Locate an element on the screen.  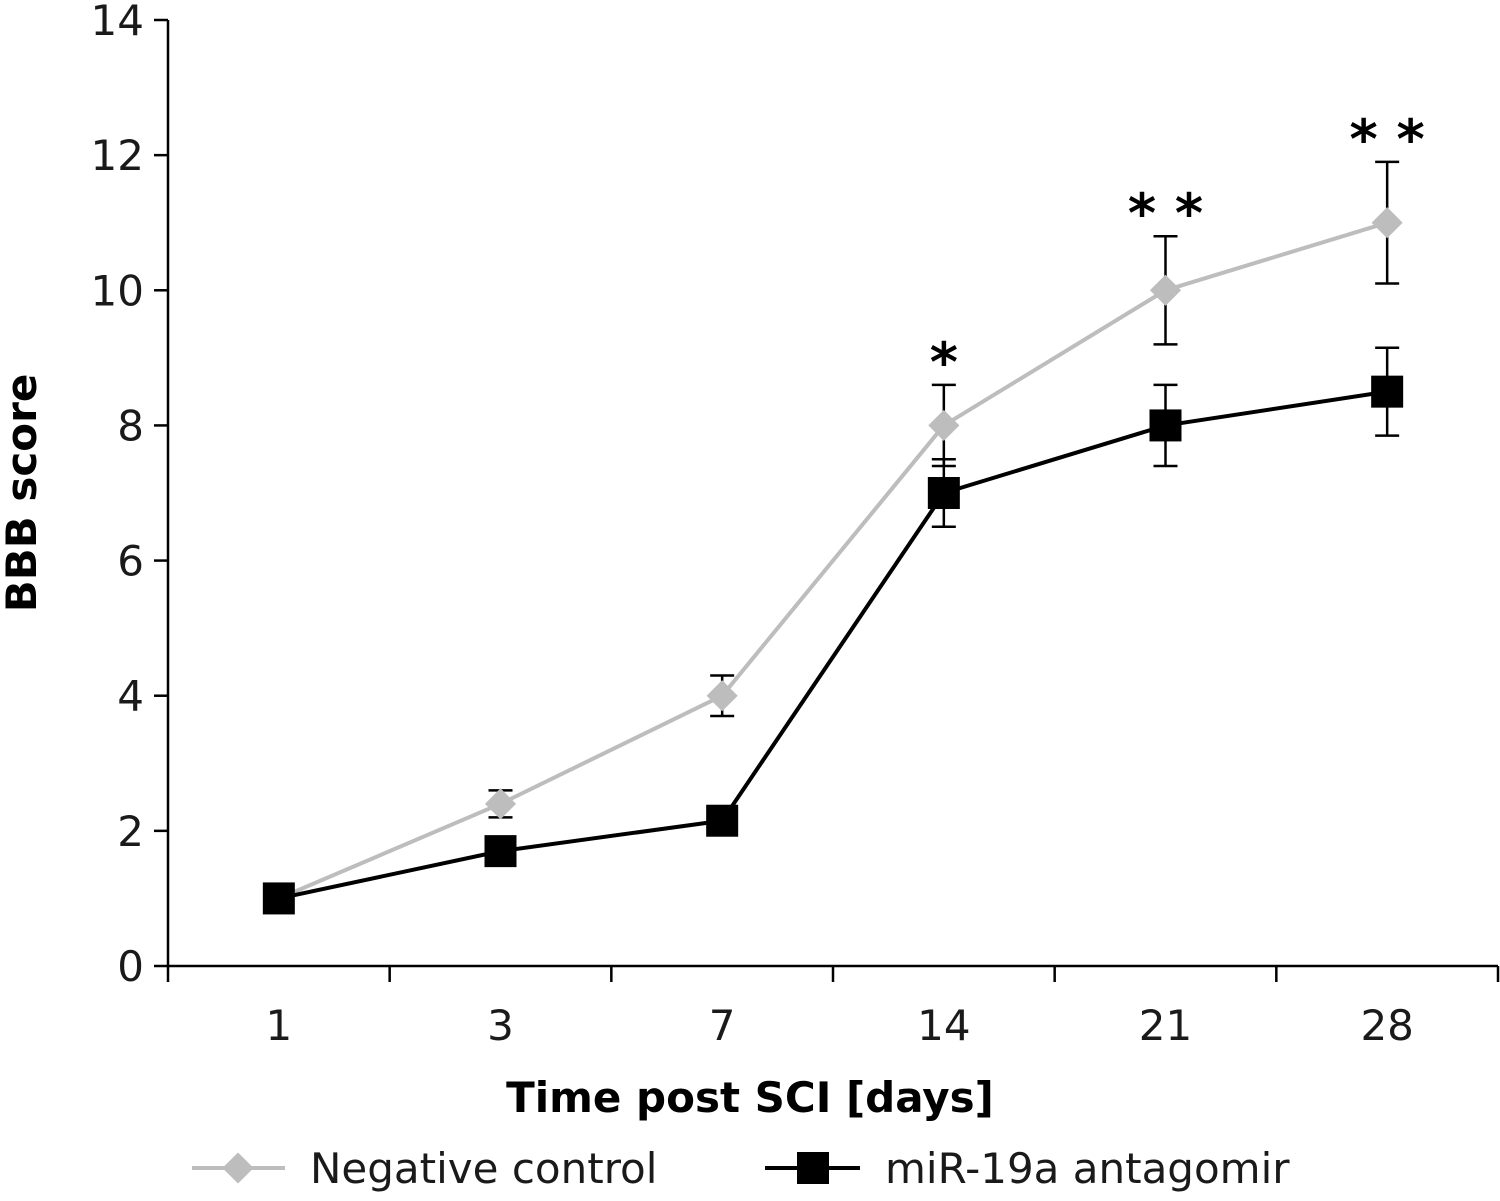
y-tick-label: 12 is located at coordinates (117, 155).